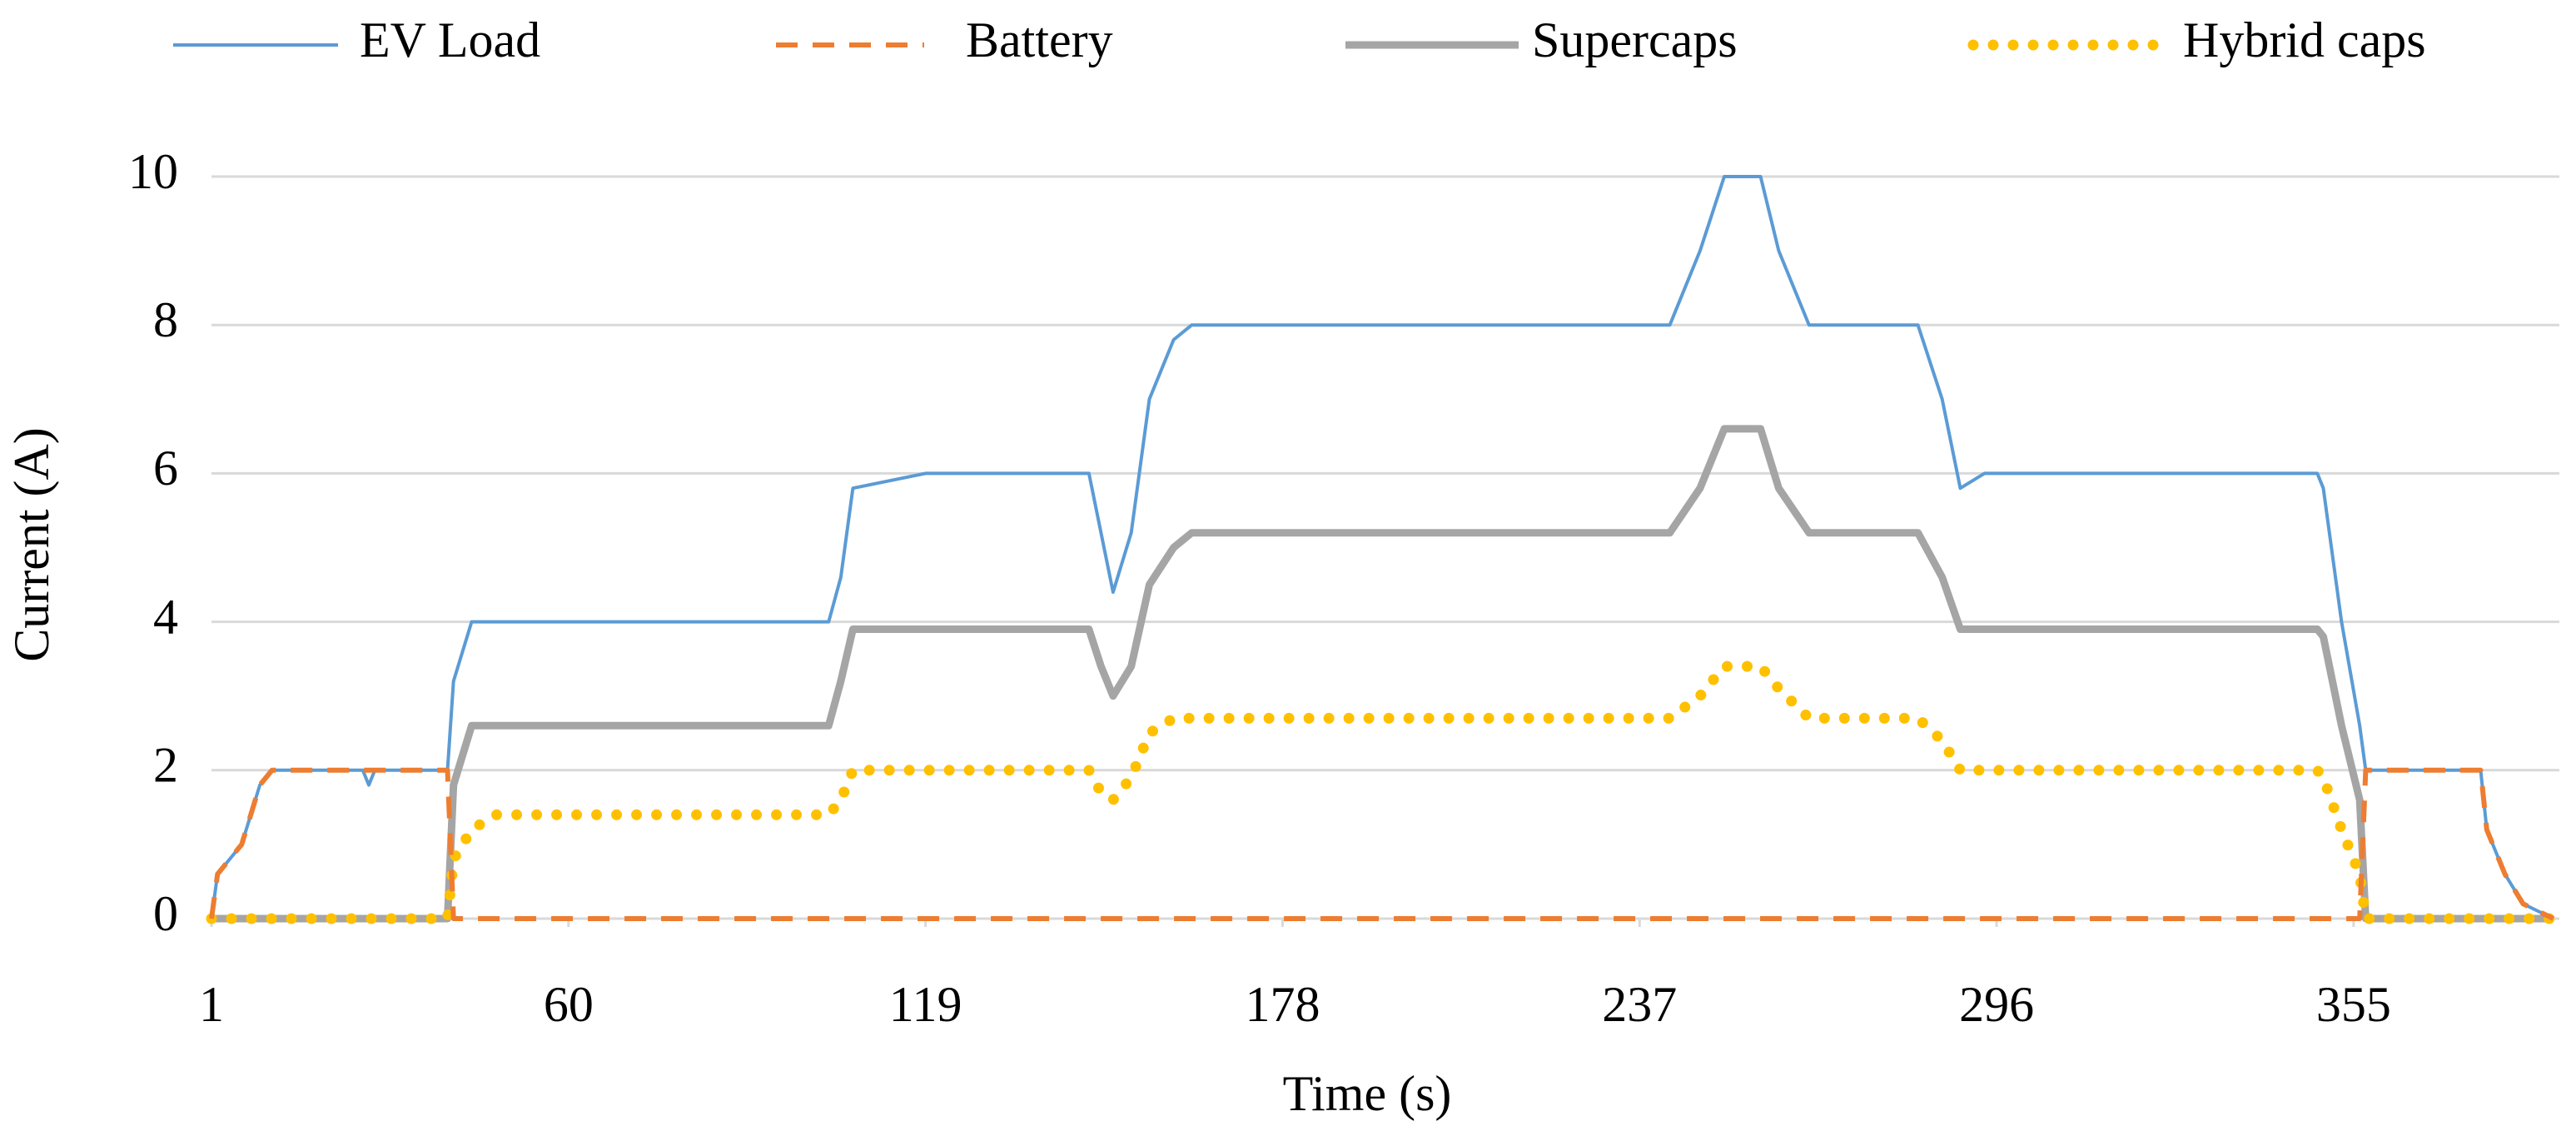  What do you see at coordinates (165, 765) in the screenshot?
I see `y-tick-label: 2` at bounding box center [165, 765].